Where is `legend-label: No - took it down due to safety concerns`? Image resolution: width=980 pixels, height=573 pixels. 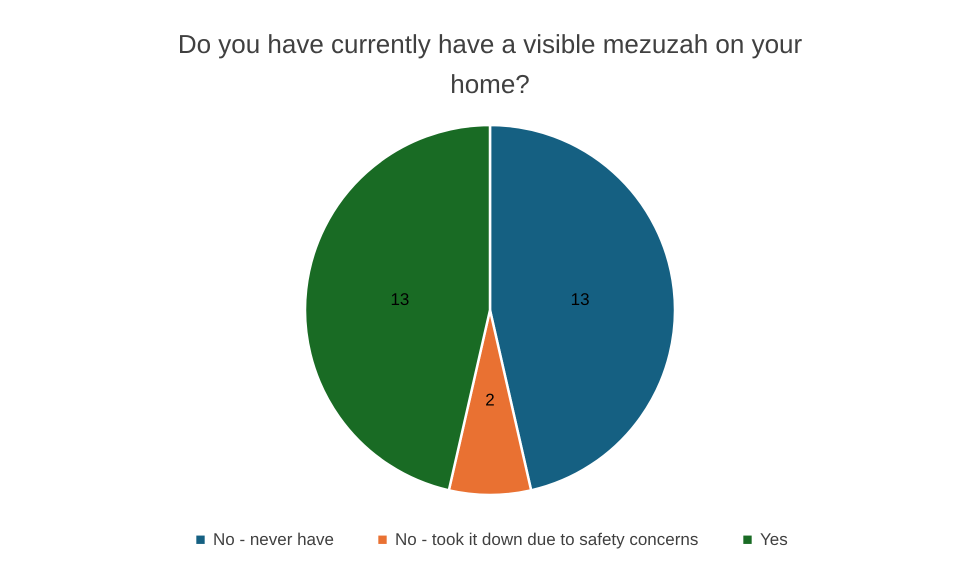
legend-label: No - took it down due to safety concerns is located at coordinates (546, 539).